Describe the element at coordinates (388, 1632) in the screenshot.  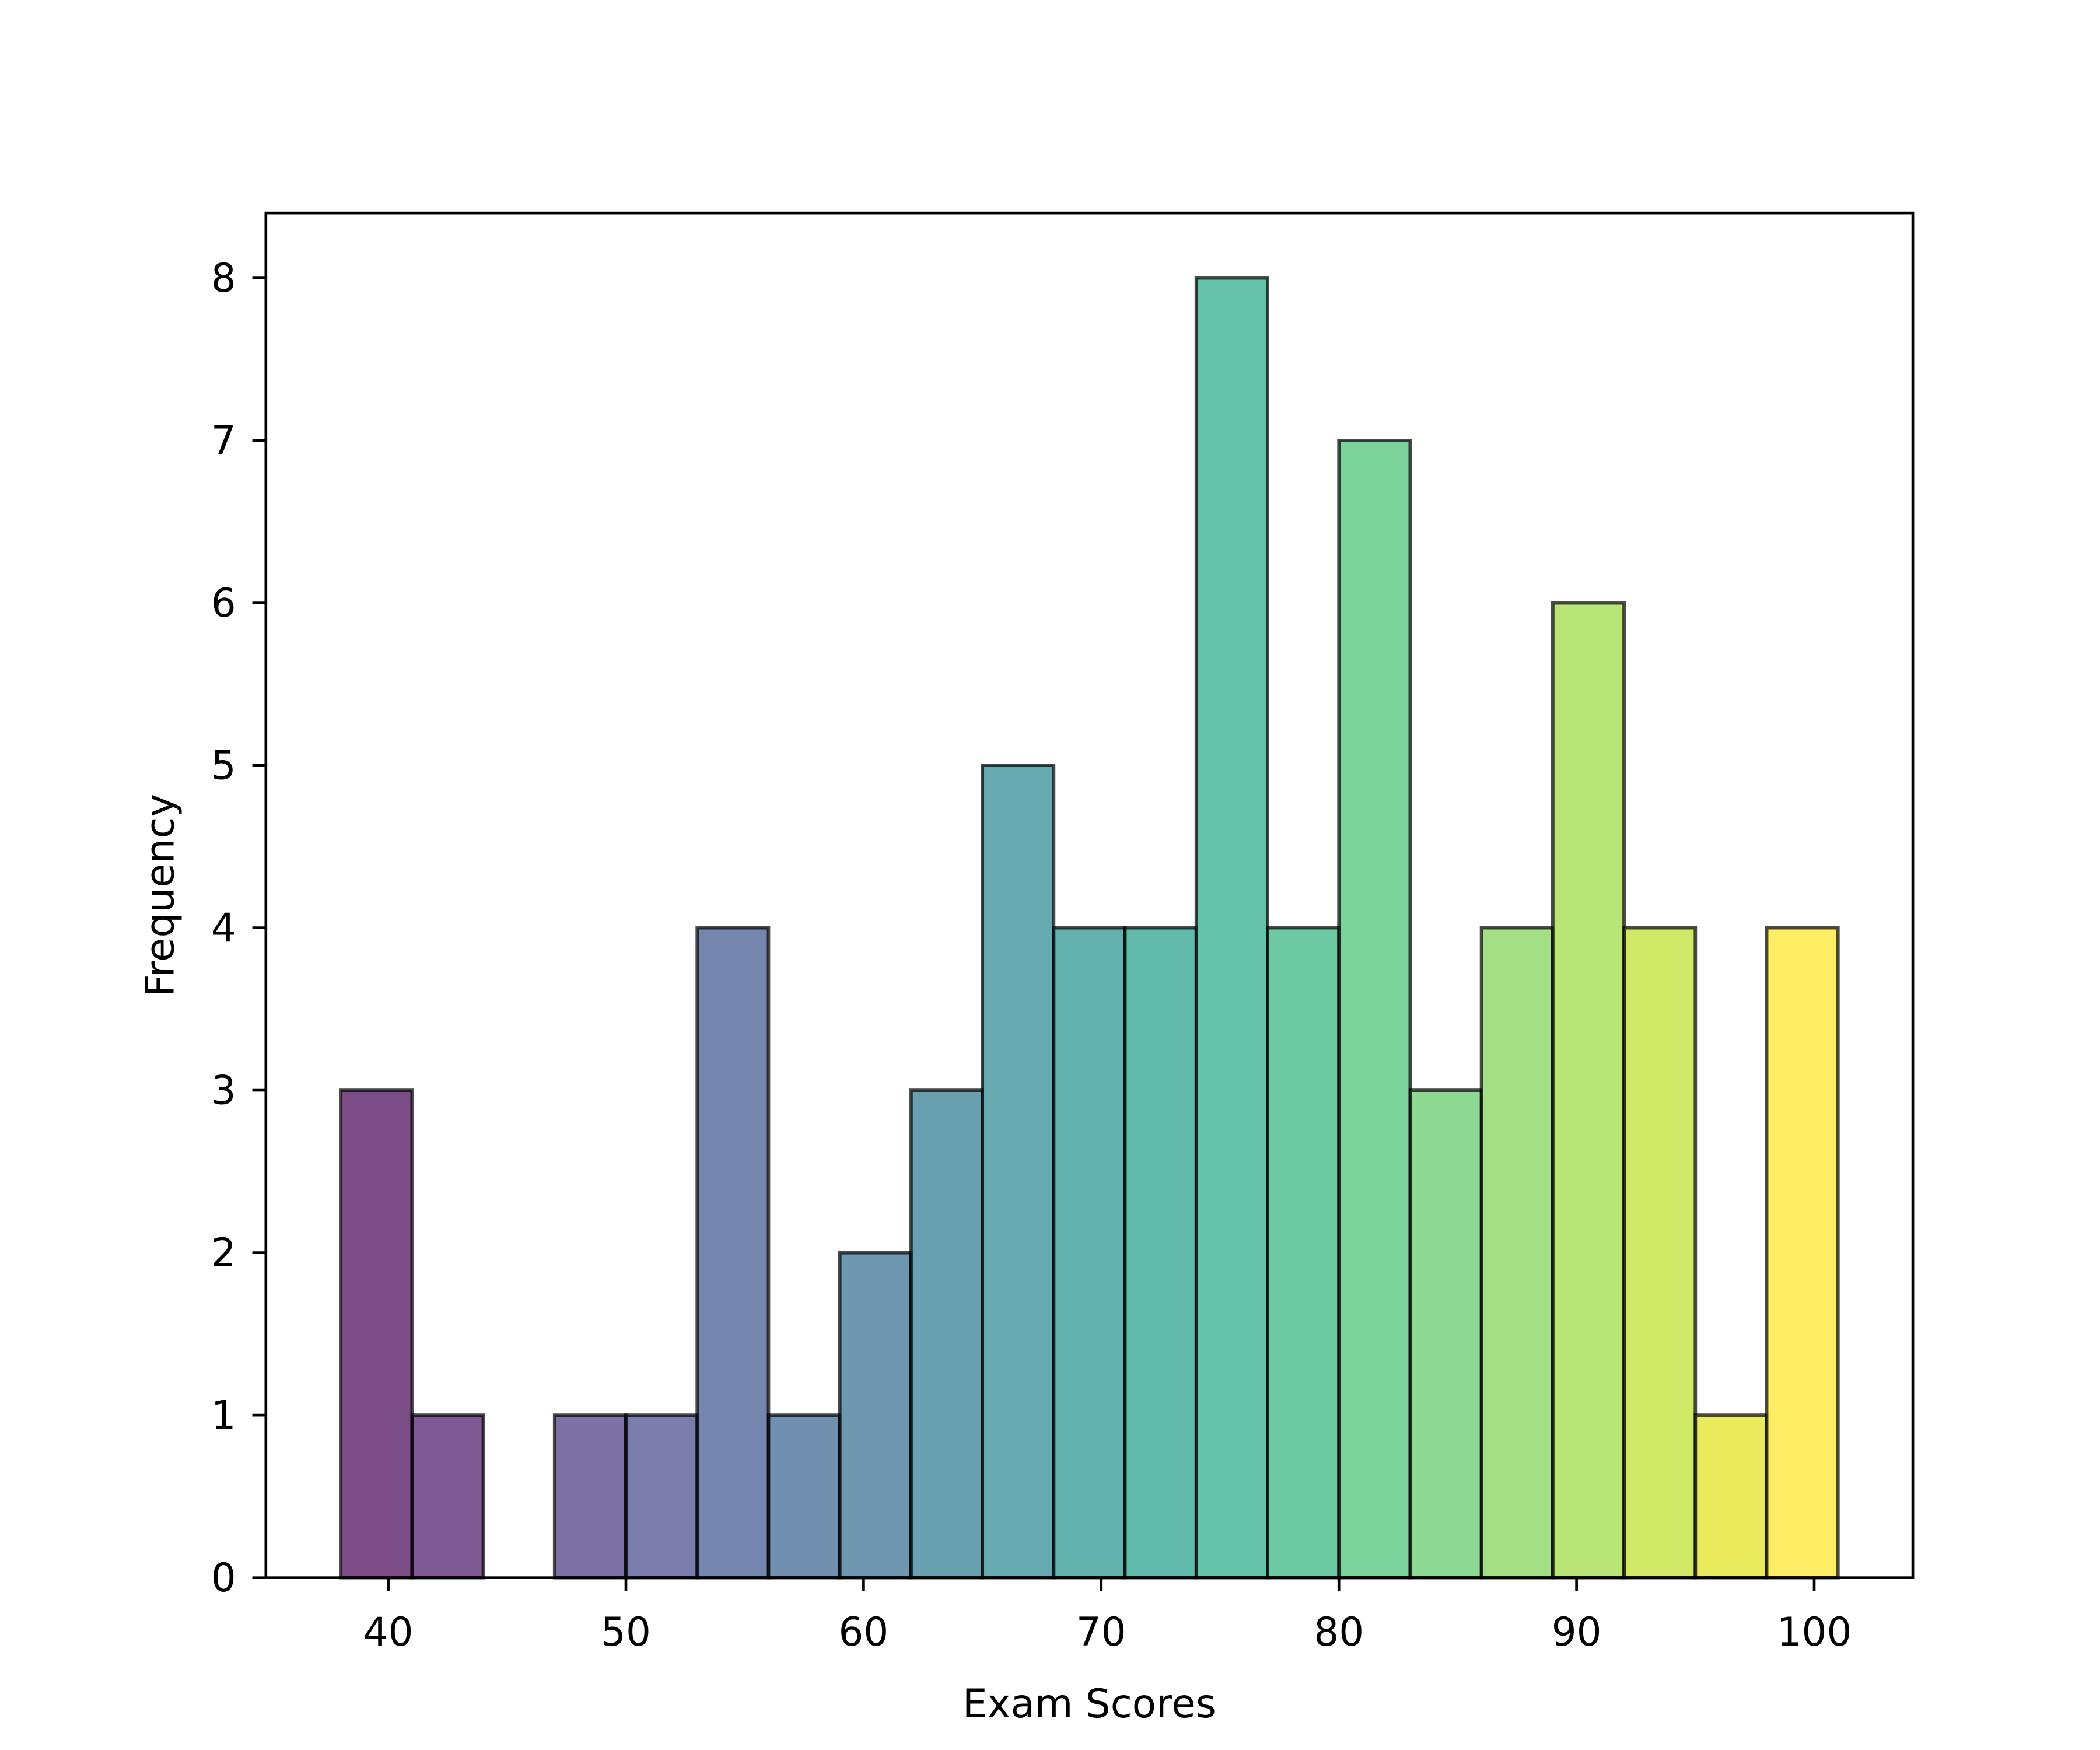
I see `x-tick-label: 40` at that location.